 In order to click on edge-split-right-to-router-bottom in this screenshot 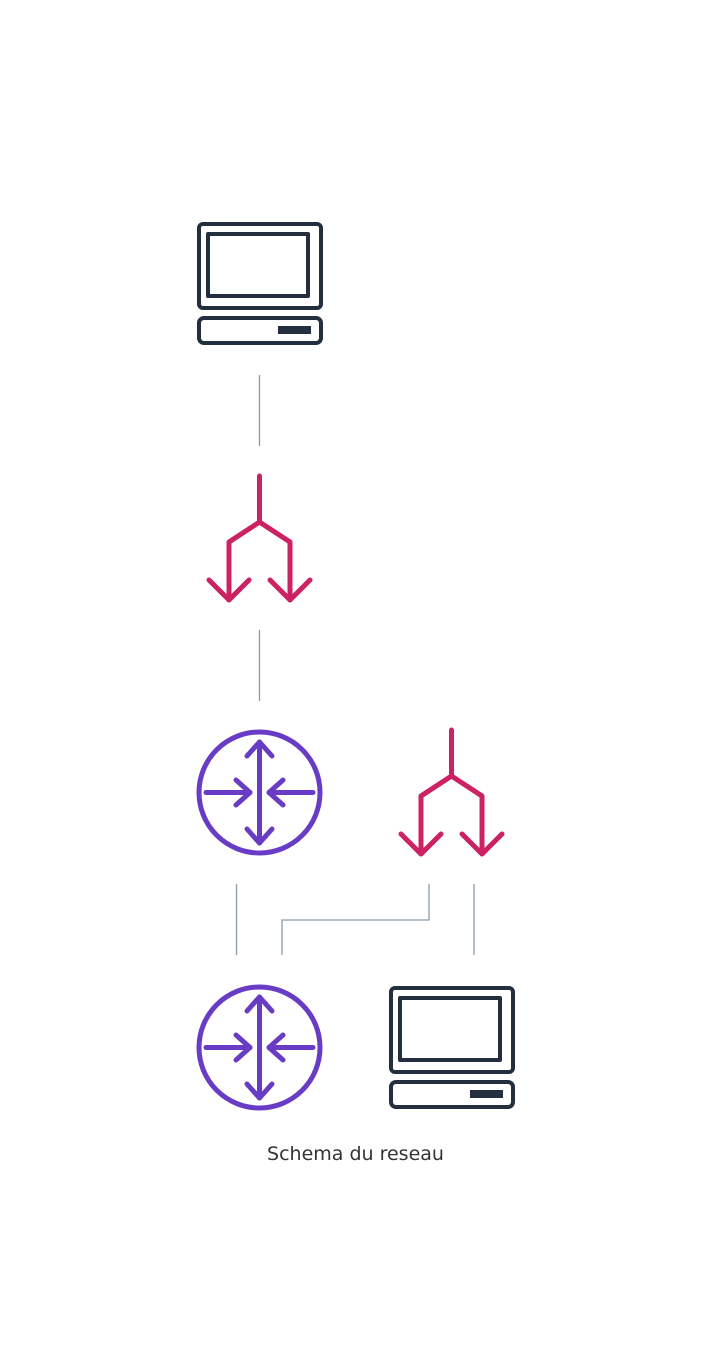, I will do `click(355, 919)`.